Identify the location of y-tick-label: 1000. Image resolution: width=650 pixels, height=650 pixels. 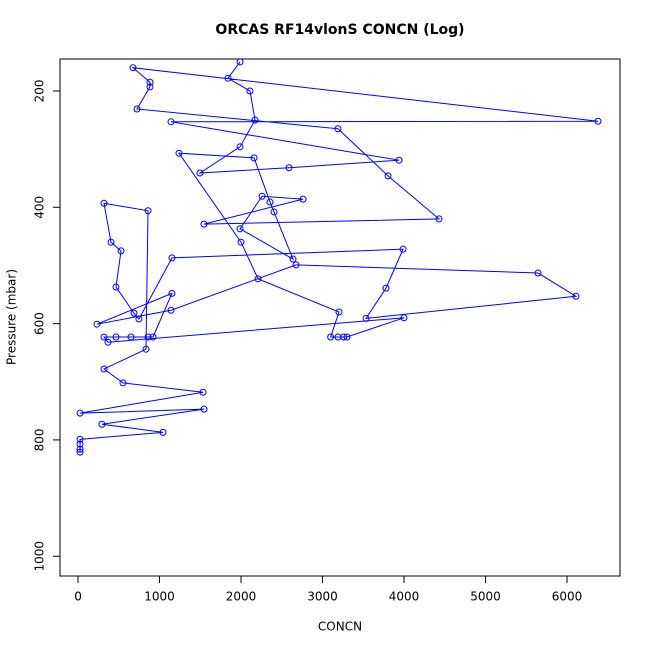
(40, 556).